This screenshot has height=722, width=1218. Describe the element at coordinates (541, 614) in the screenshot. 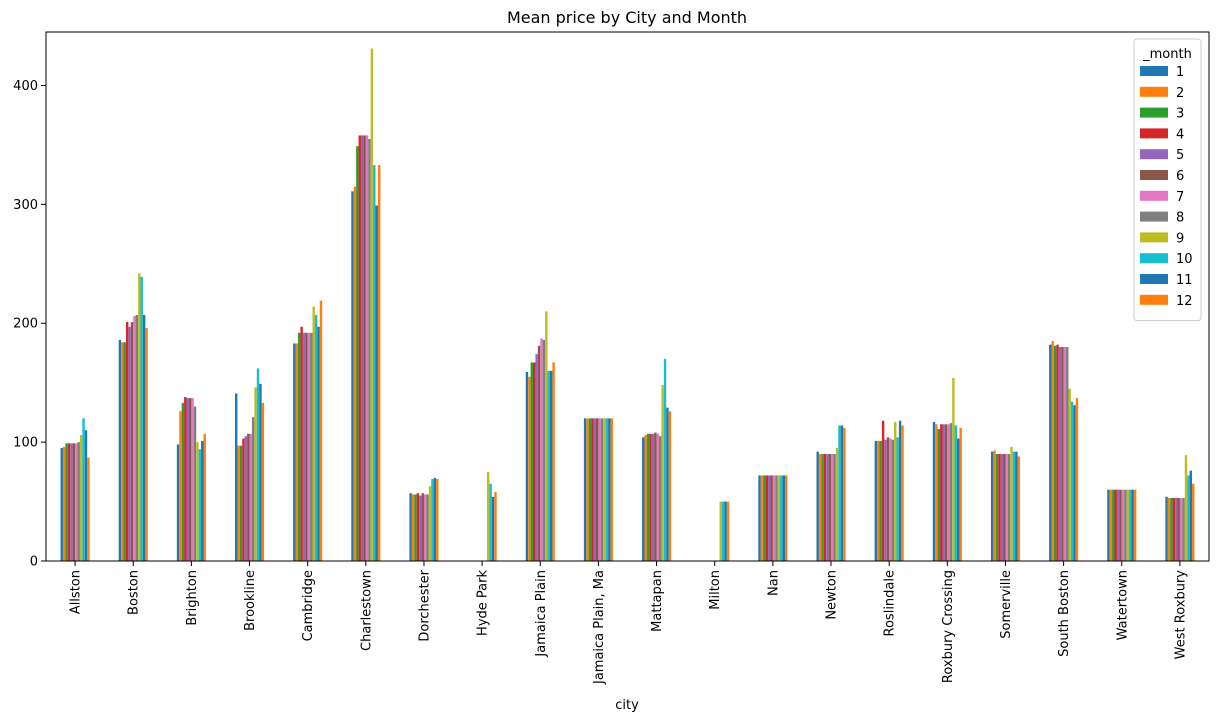

I see `x-tick-label: Jamaica Plain` at that location.